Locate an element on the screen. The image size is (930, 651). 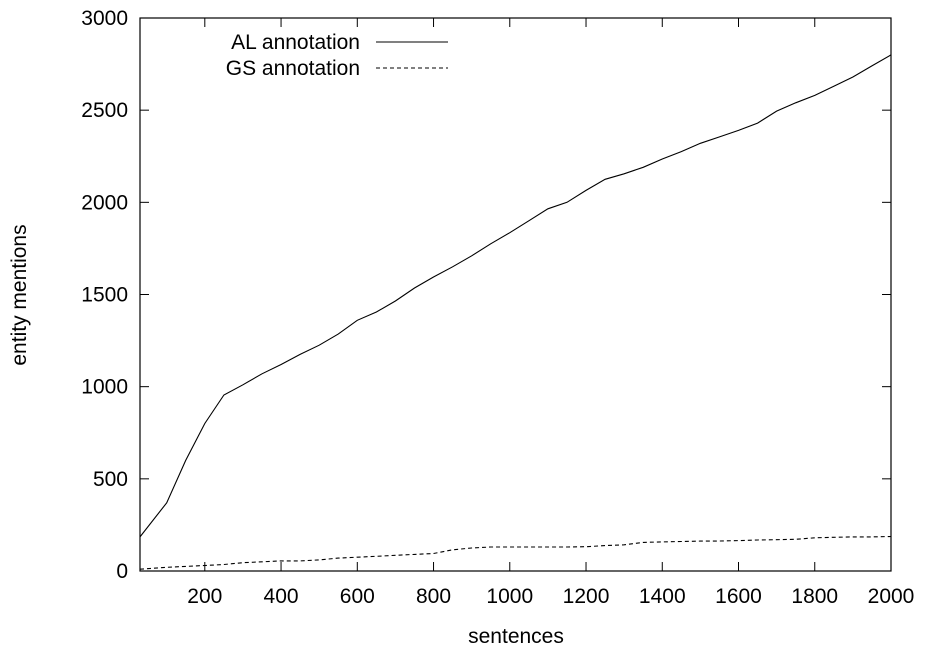
y-tick-label: 1500 is located at coordinates (104, 295).